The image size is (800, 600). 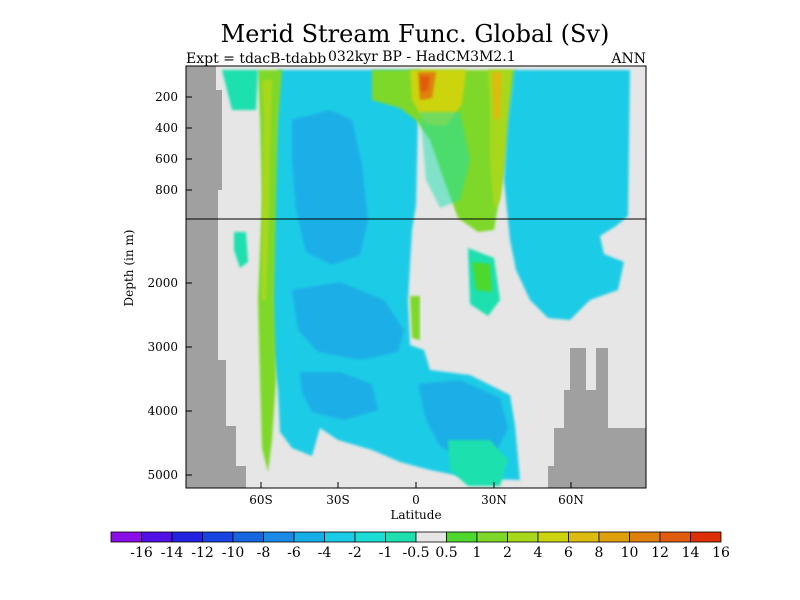 What do you see at coordinates (129, 268) in the screenshot?
I see `y-axis-title: Depth (in m)` at bounding box center [129, 268].